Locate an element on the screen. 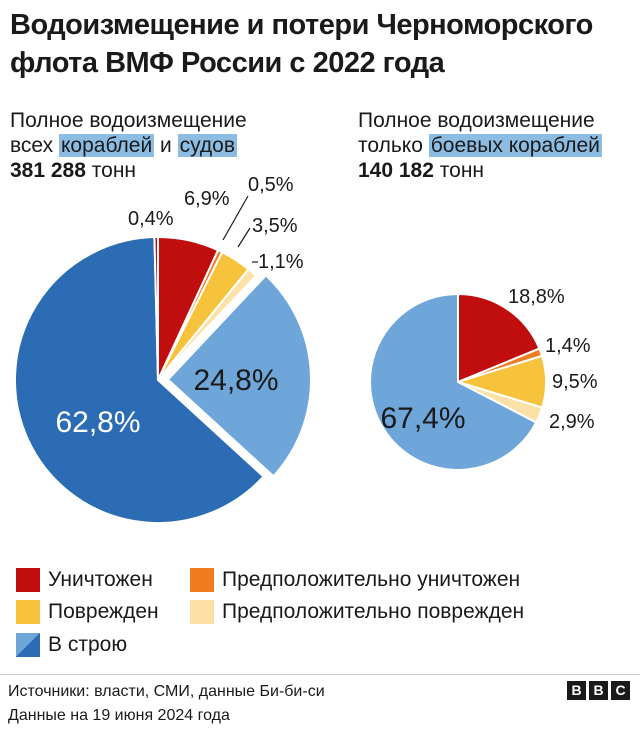  pie-all-label-6: 62,8% is located at coordinates (97, 422).